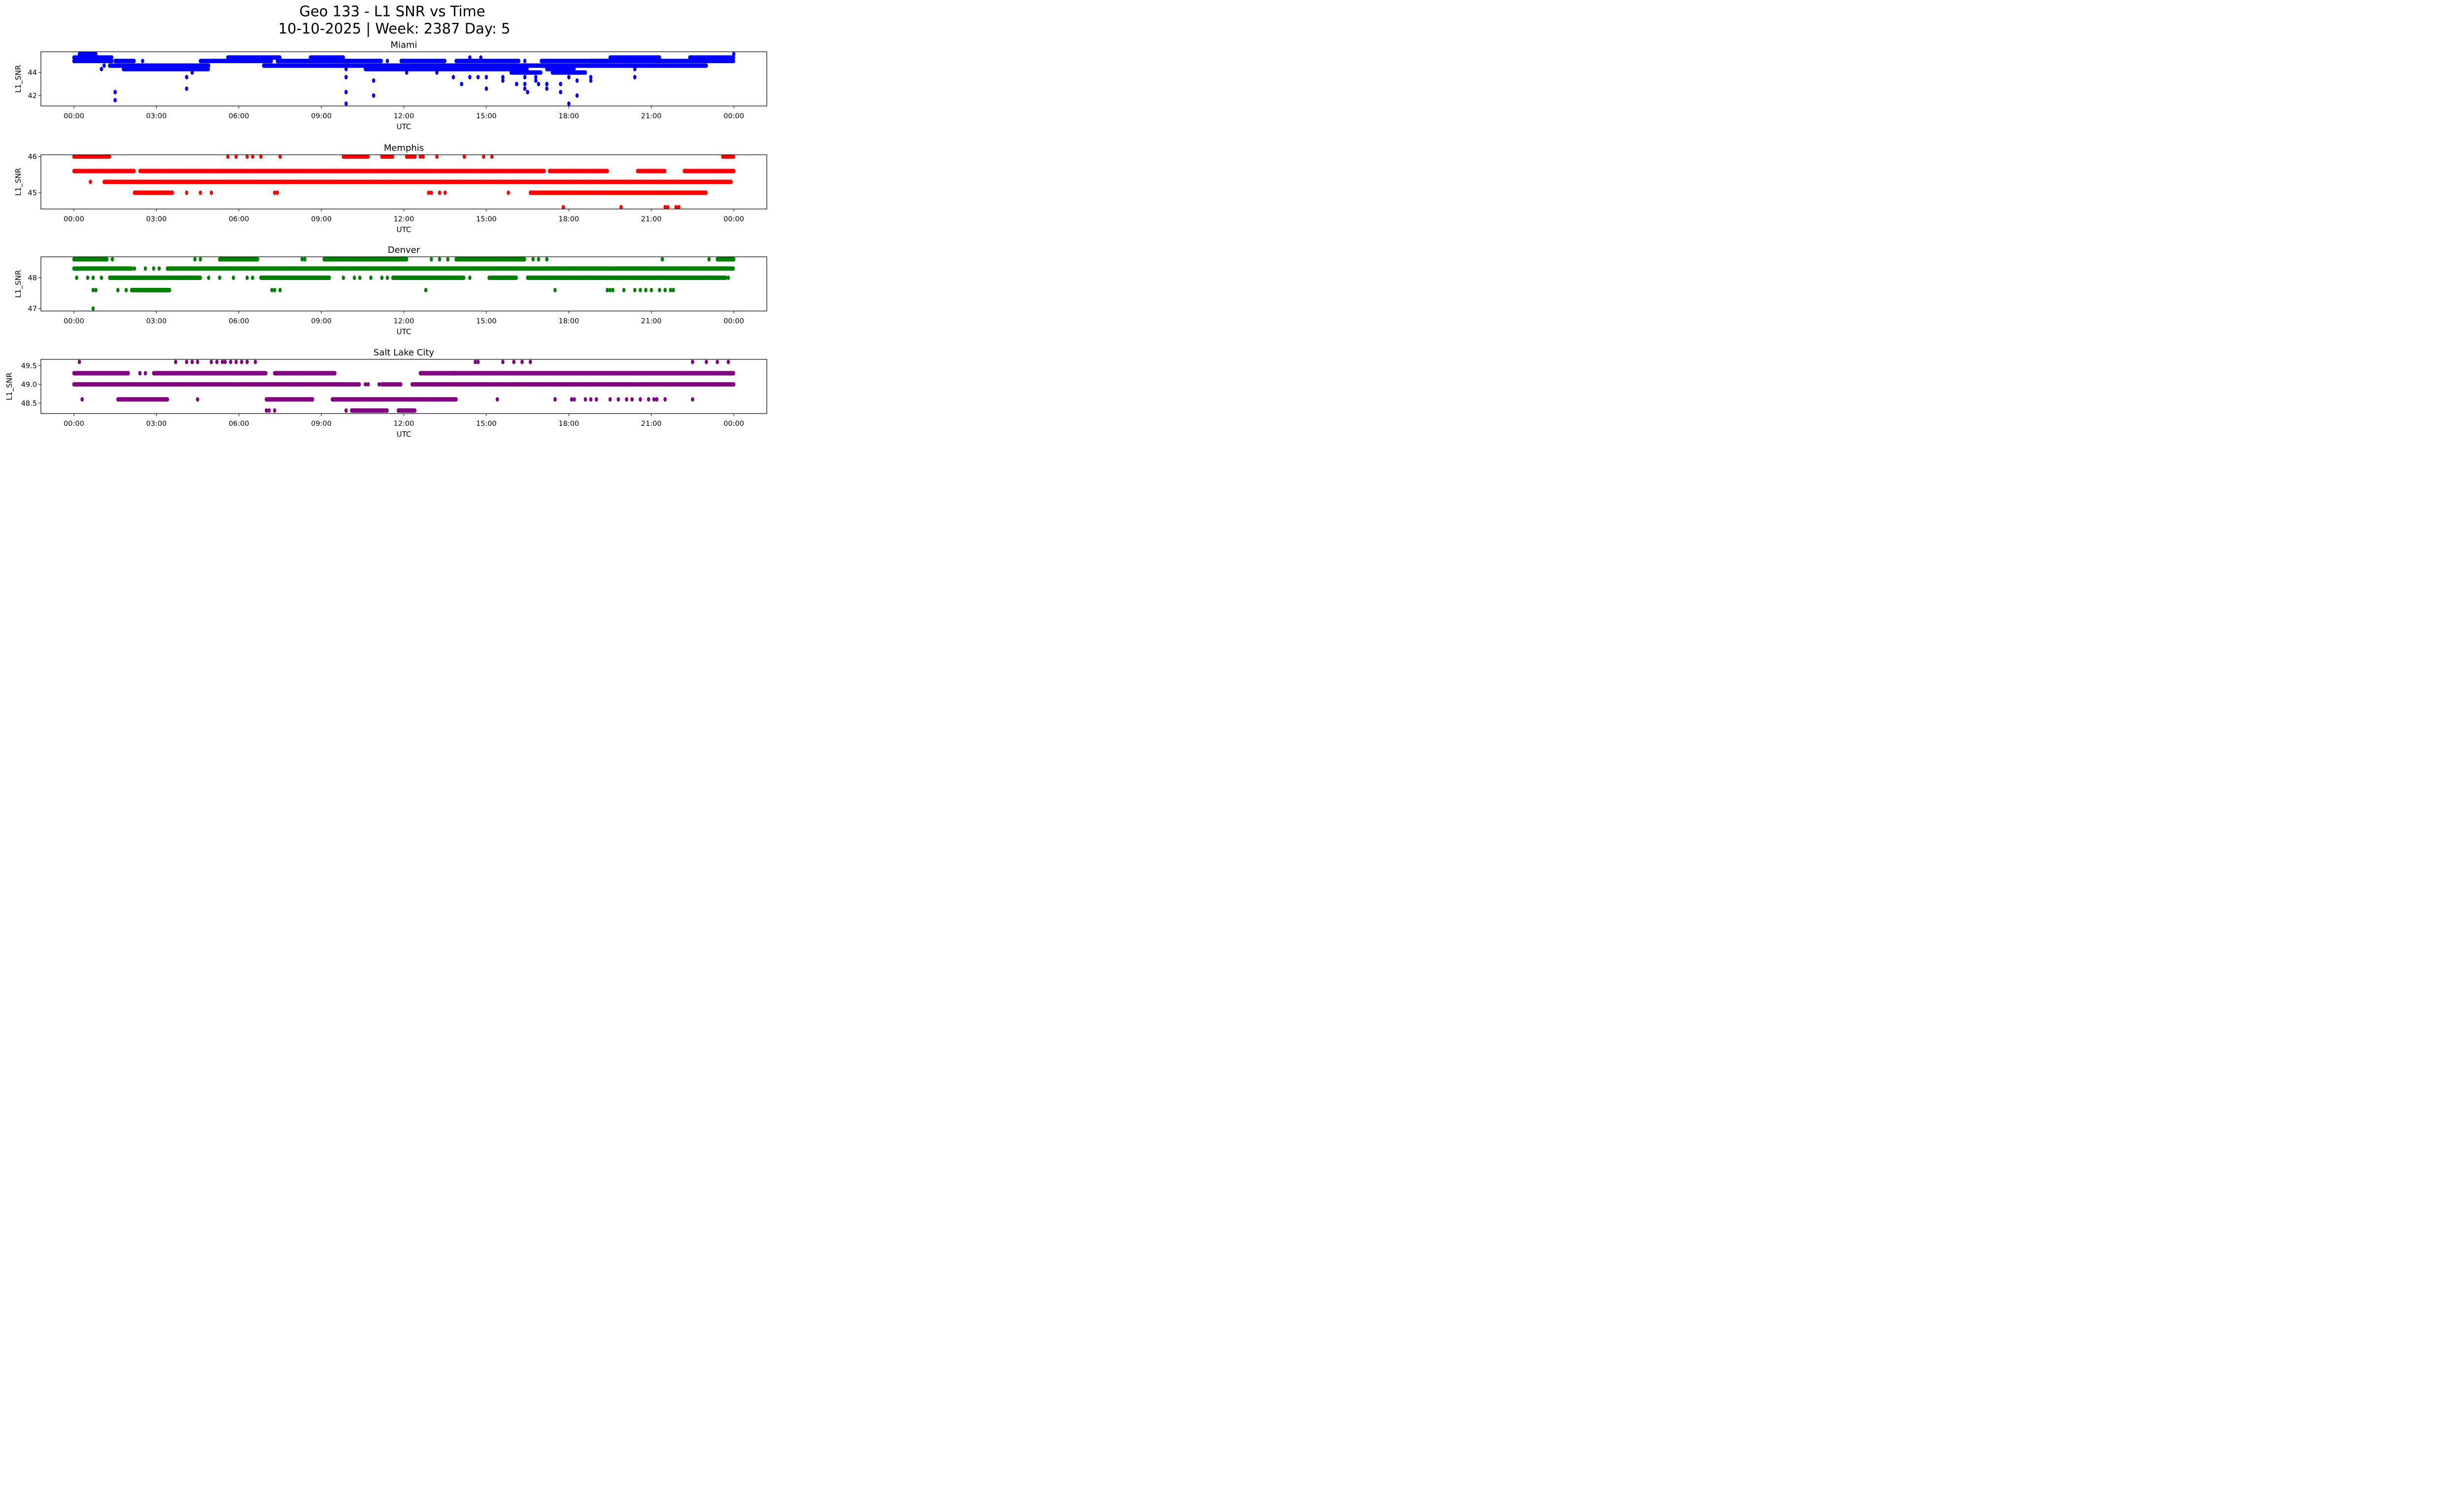 Image resolution: width=2464 pixels, height=1495 pixels. I want to click on subplot-title: Miami, so click(403, 45).